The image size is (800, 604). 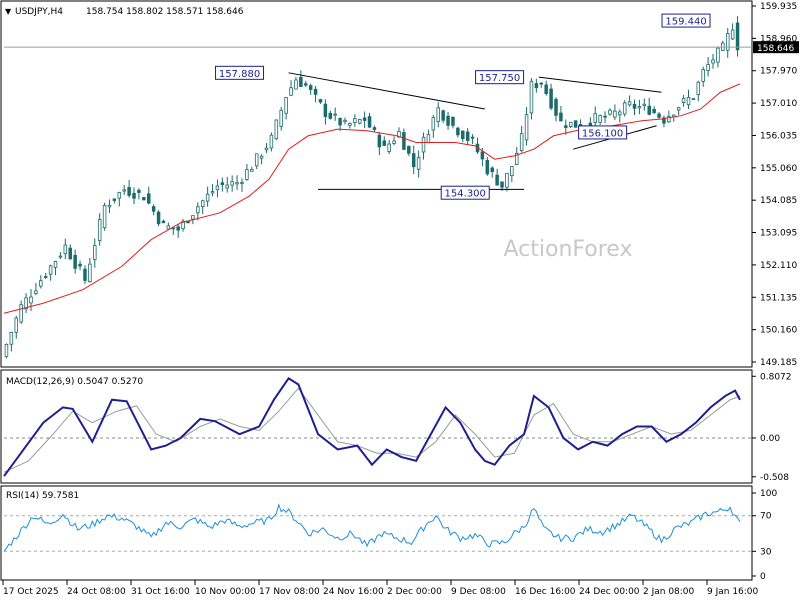 What do you see at coordinates (478, 592) in the screenshot?
I see `time-axis-label: 9 Dec 08:00` at bounding box center [478, 592].